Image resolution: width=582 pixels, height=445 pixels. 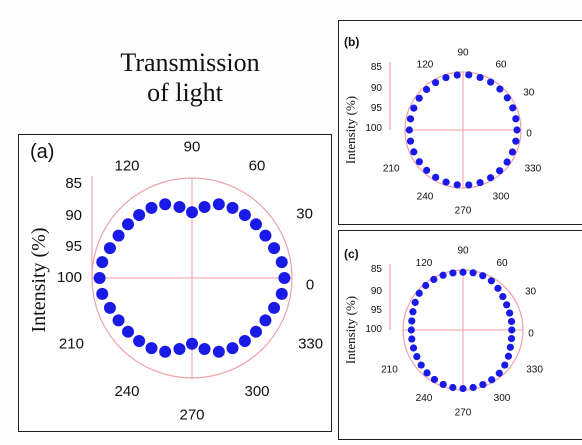 What do you see at coordinates (532, 169) in the screenshot?
I see `panel-b-angle-tick-label: 330` at bounding box center [532, 169].